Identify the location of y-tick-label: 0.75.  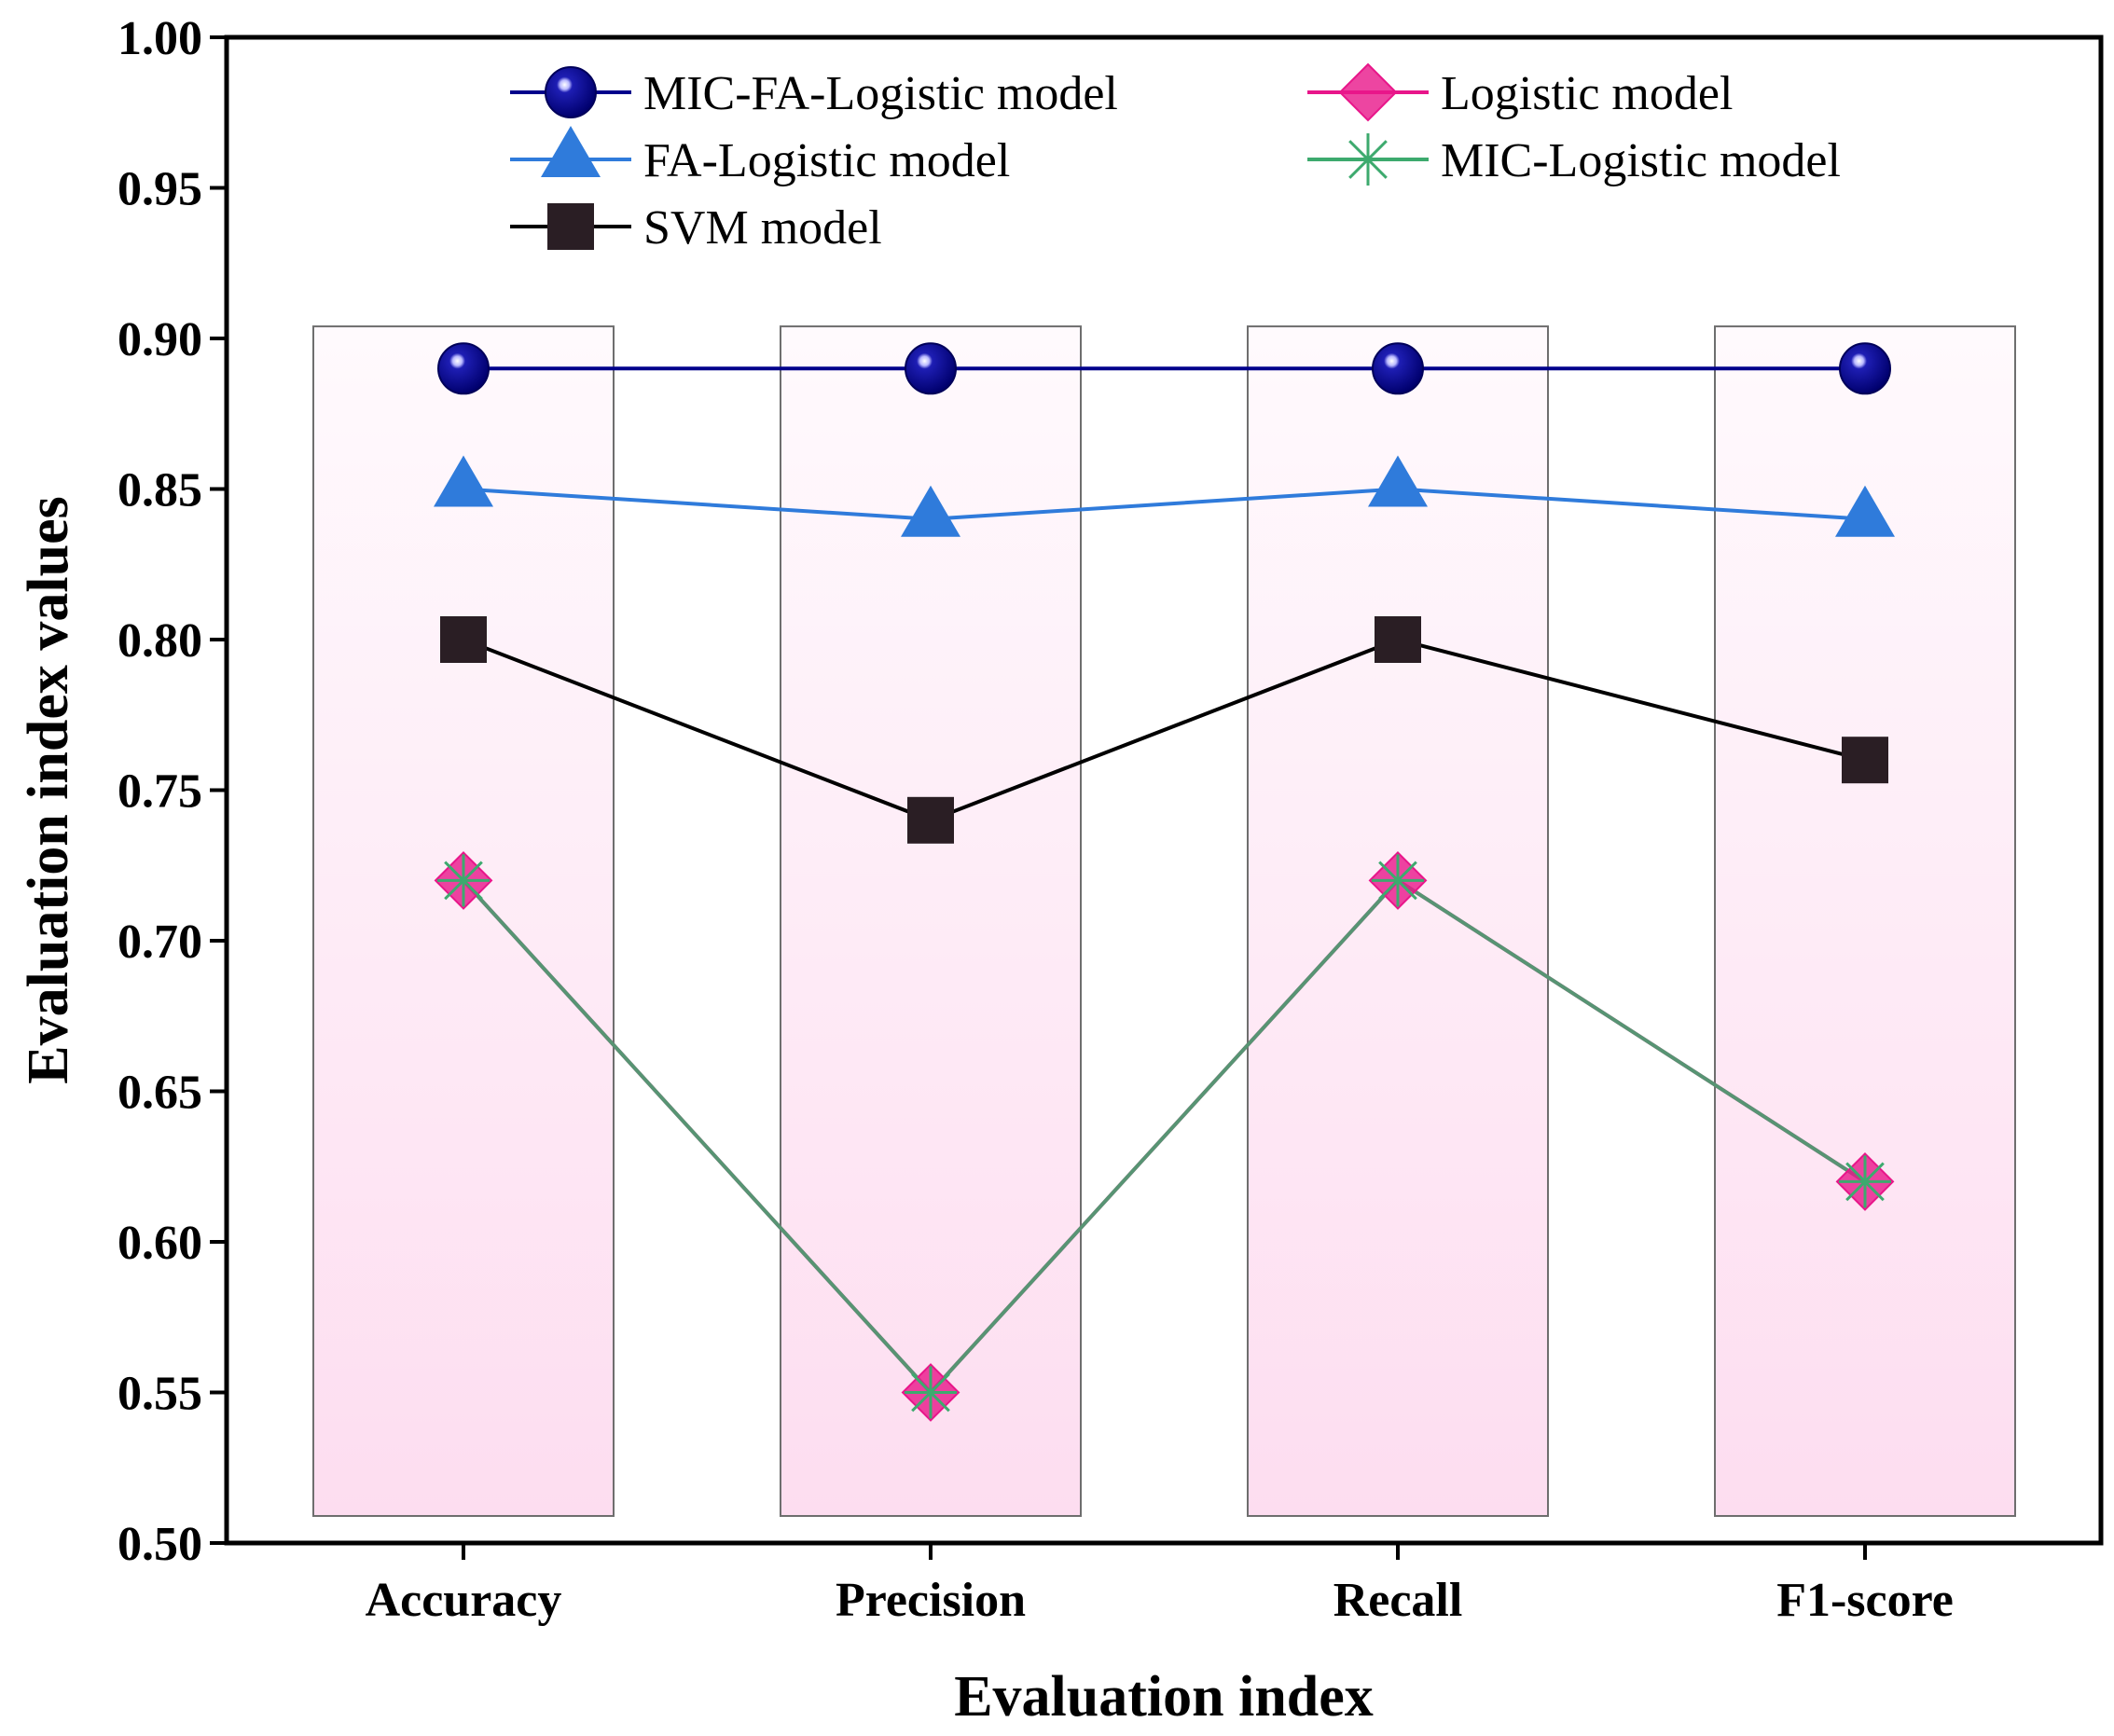
(159, 792).